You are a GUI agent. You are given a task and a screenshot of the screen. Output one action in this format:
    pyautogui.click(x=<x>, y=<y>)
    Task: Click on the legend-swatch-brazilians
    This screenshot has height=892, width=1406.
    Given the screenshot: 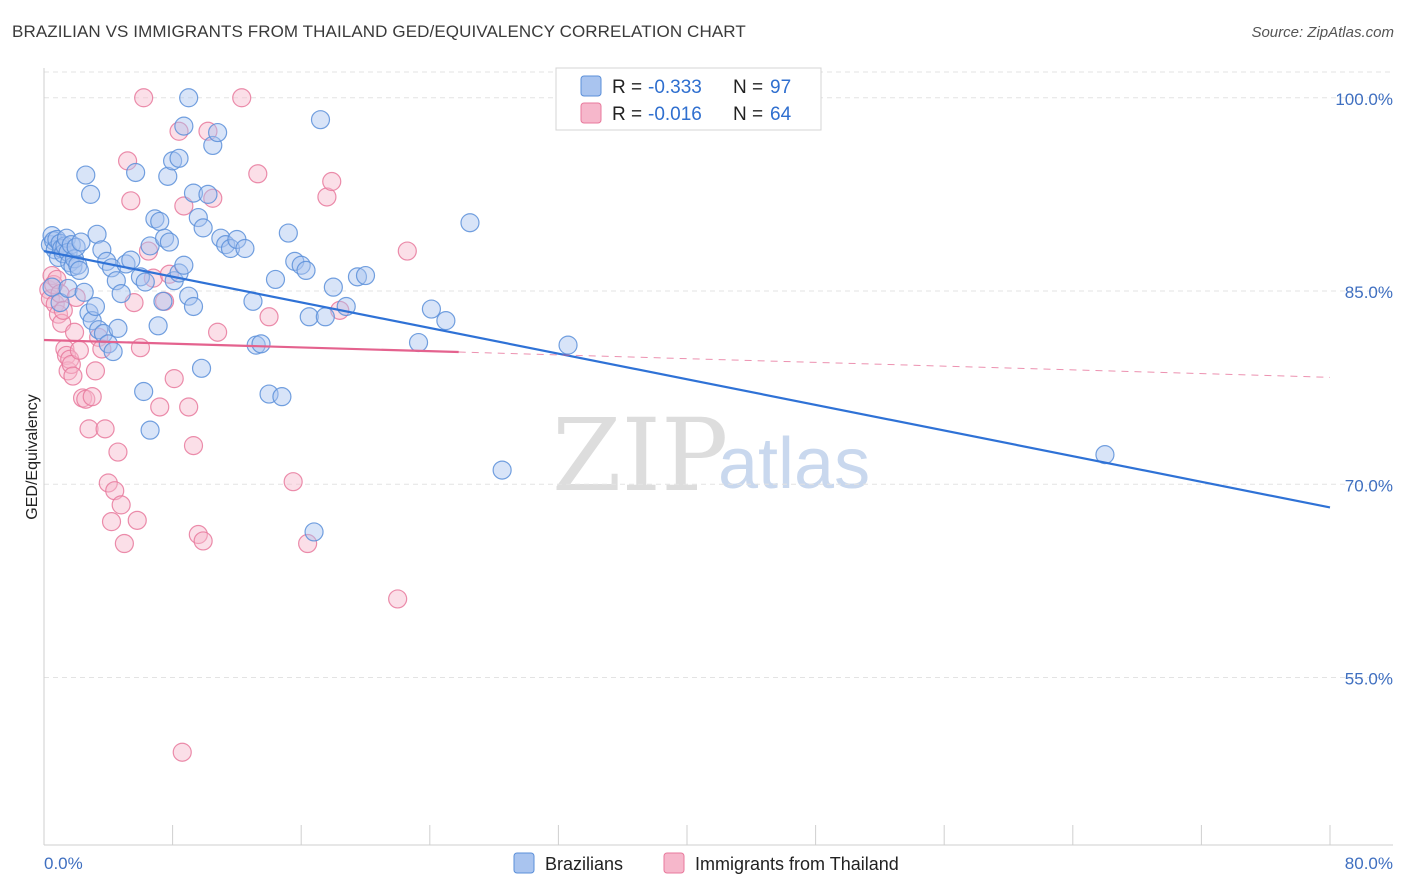 What is the action you would take?
    pyautogui.click(x=591, y=86)
    